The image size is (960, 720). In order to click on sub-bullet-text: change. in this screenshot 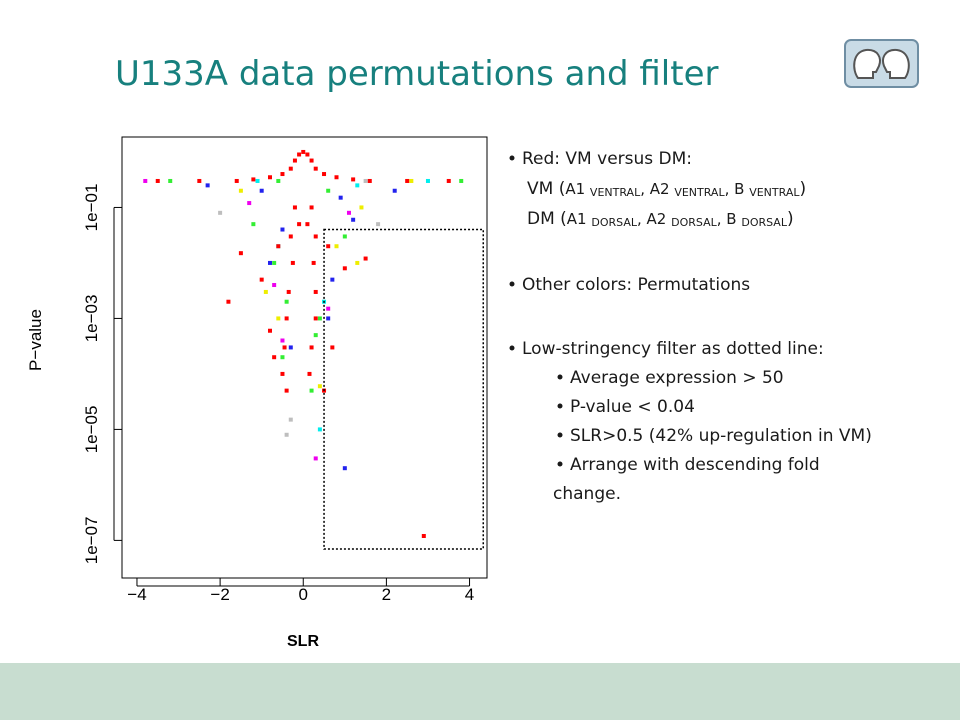, I will do `click(587, 494)`.